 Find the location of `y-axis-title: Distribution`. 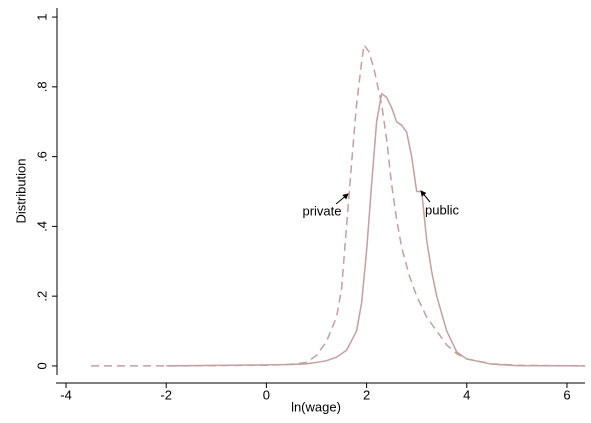

y-axis-title: Distribution is located at coordinates (20, 190).